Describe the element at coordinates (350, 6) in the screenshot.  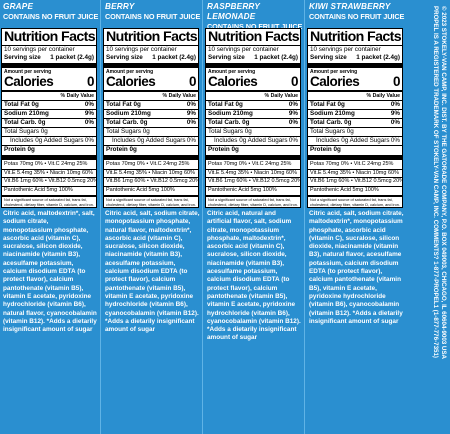
I see `flavor-name: KIWI STRAWBERRY` at that location.